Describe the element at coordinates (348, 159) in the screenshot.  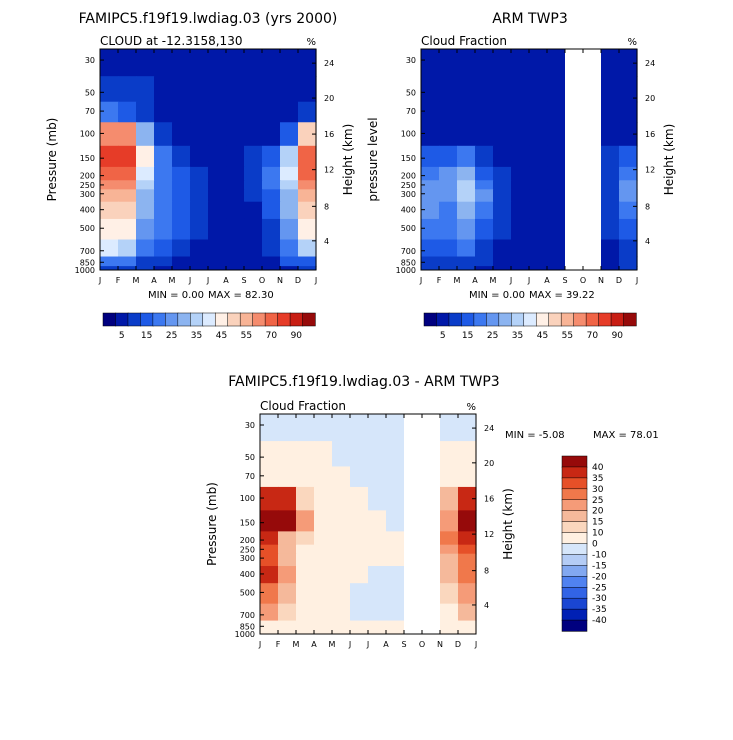
I see `height-axis-label: Height (km)` at that location.